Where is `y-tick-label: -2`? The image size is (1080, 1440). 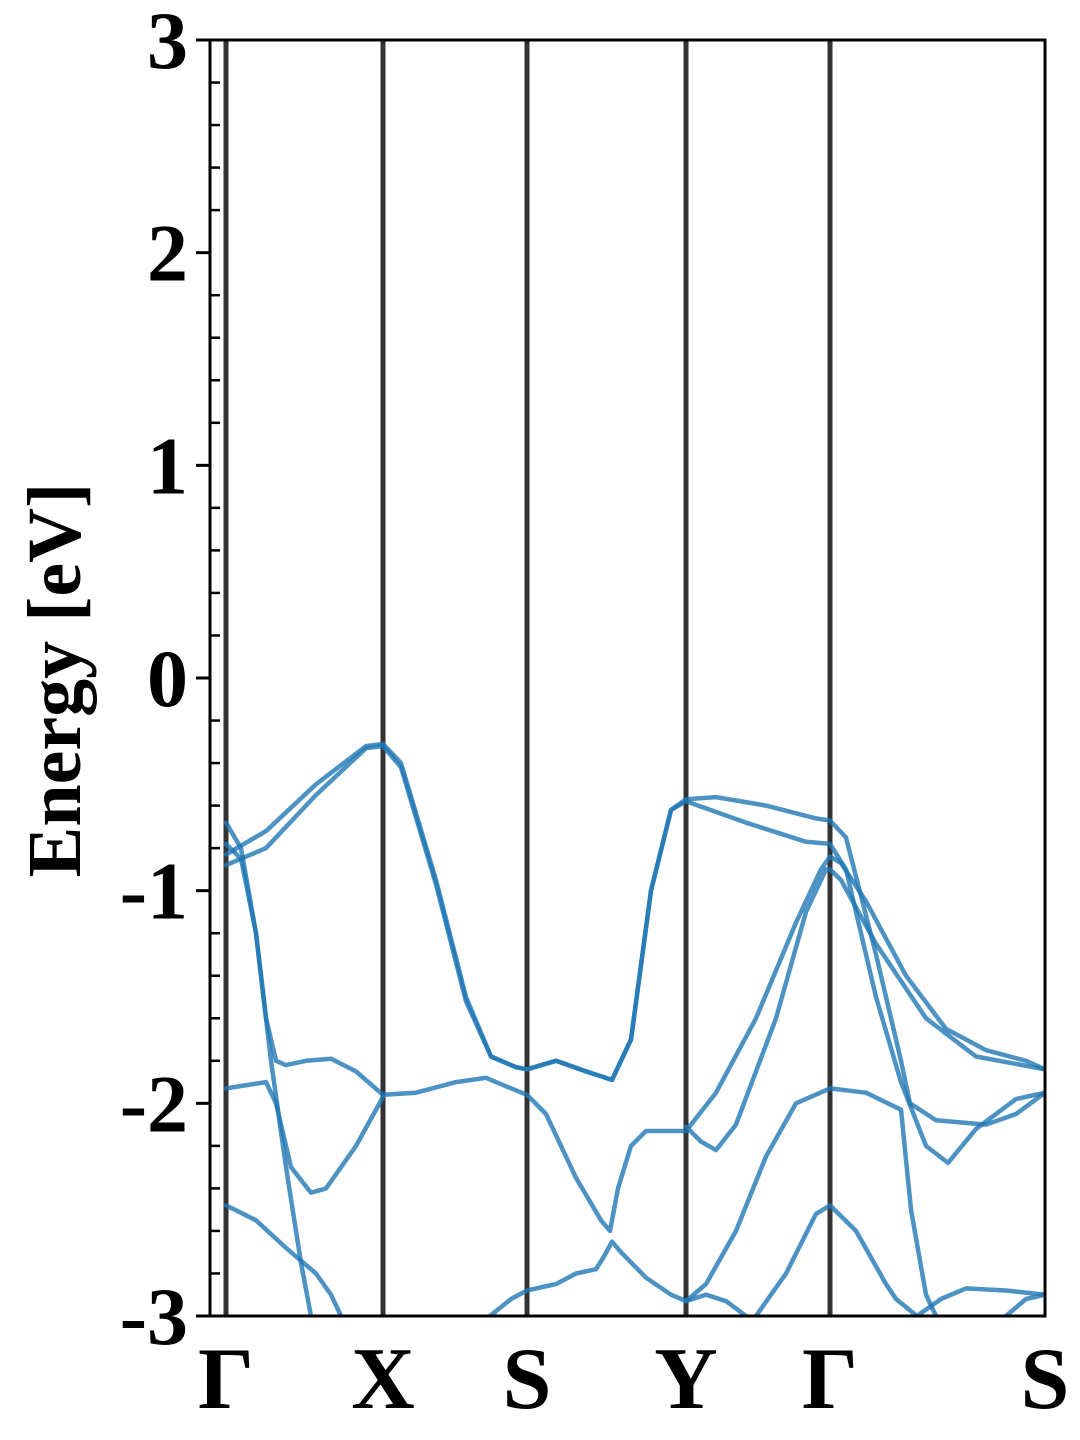
y-tick-label: -2 is located at coordinates (154, 1103).